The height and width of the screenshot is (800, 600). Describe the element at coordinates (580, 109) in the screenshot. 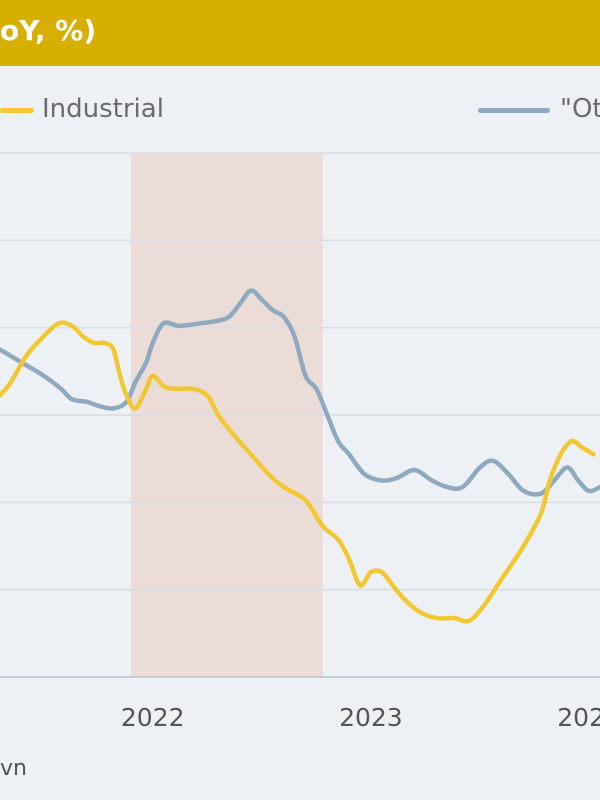

I see `legend-label-other: "Ot` at that location.